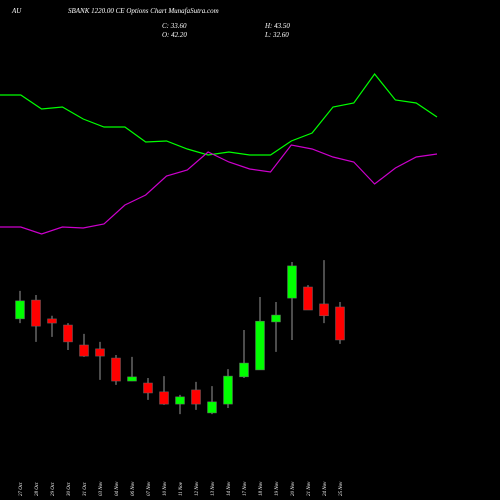  Describe the element at coordinates (85, 489) in the screenshot. I see `x-tick-label: 31 Oct` at that location.